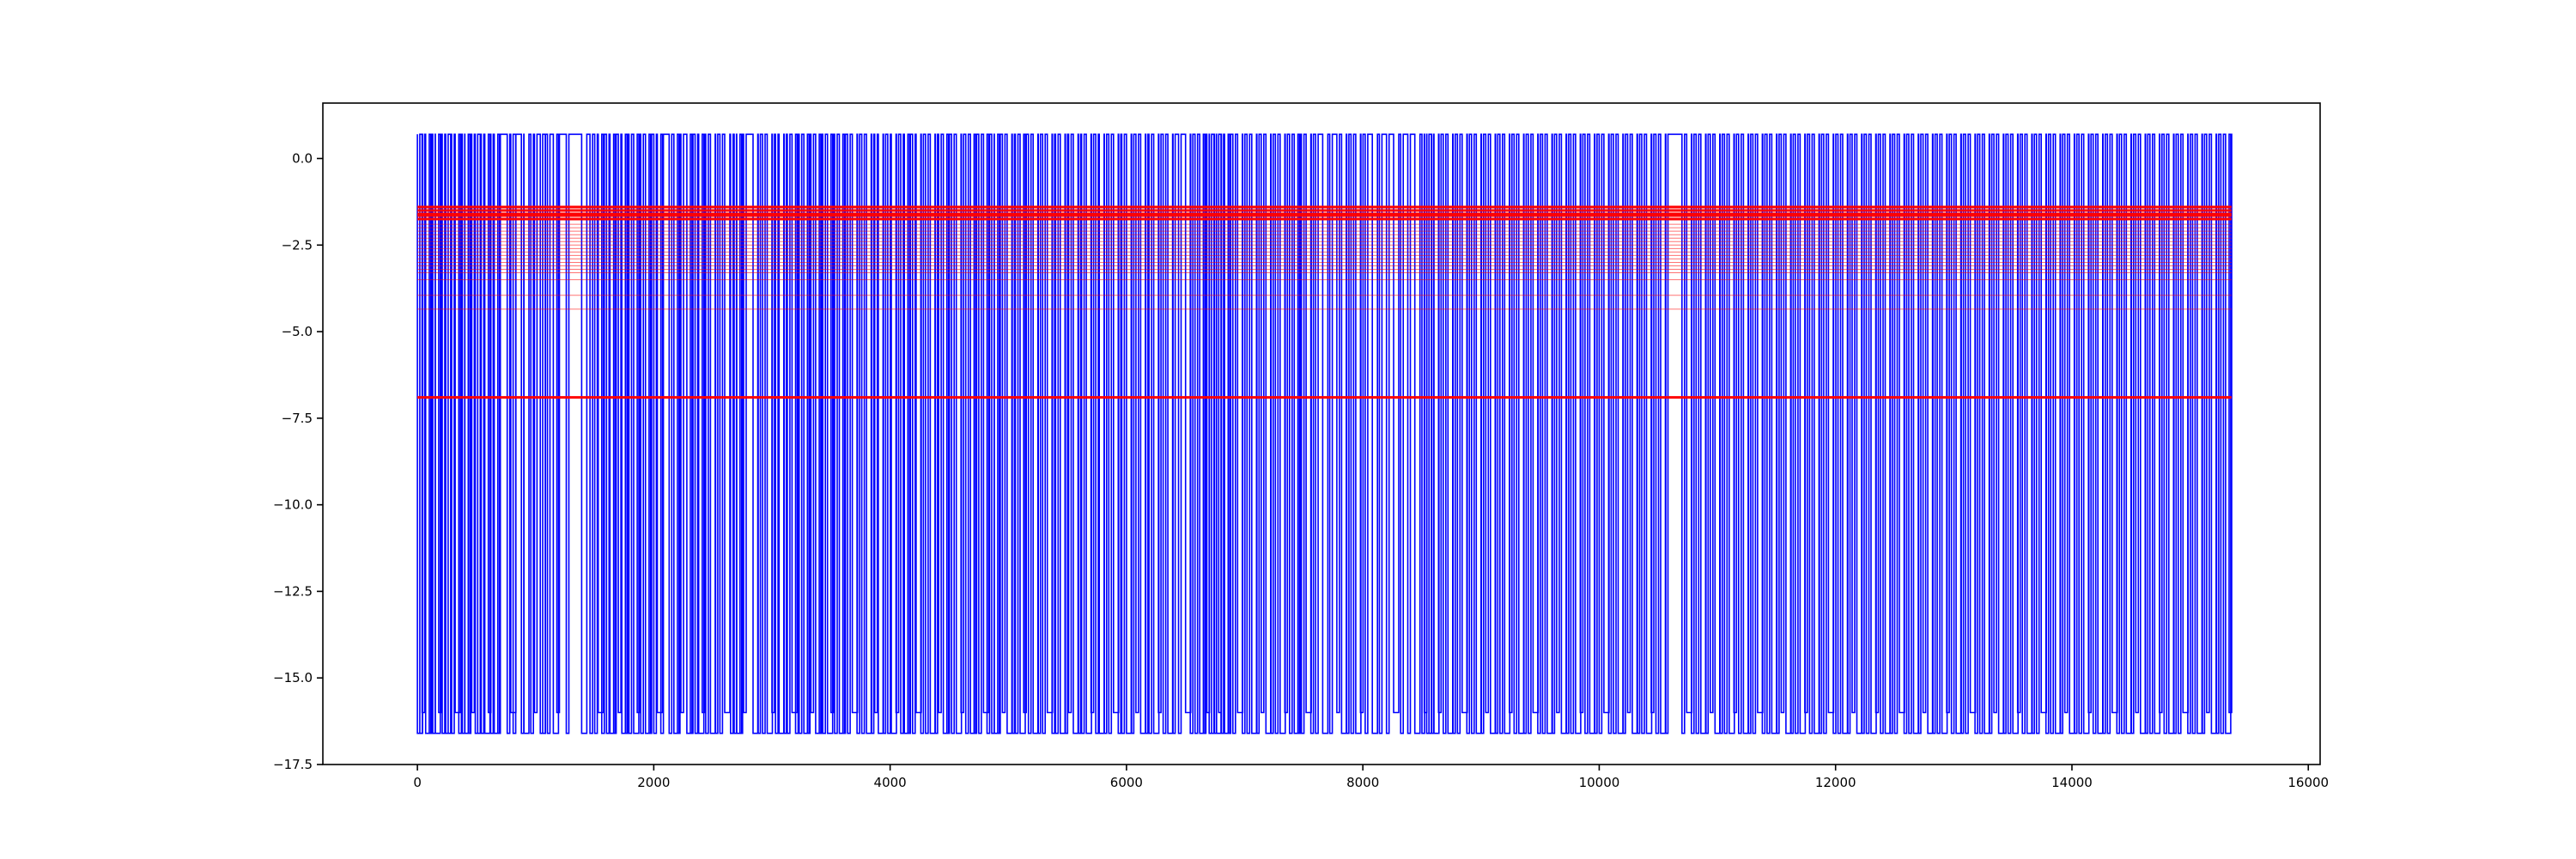 Image resolution: width=2576 pixels, height=859 pixels. Describe the element at coordinates (2308, 783) in the screenshot. I see `x-tick-label: 16000` at that location.